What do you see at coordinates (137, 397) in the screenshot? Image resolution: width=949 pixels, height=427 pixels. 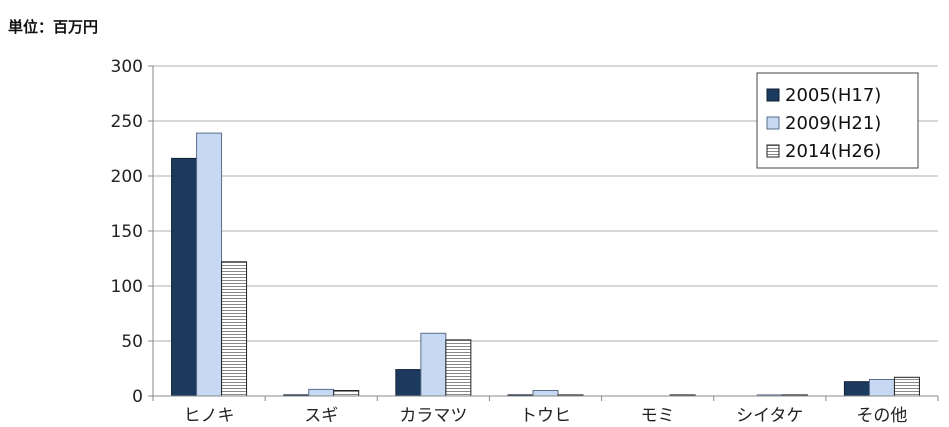 I see `y-tick-label: 0` at bounding box center [137, 397].